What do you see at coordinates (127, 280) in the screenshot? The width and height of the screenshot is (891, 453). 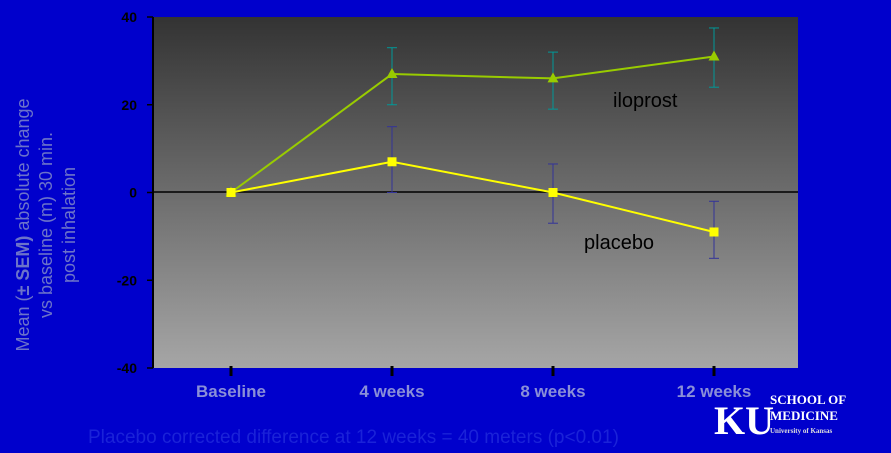 I see `y-tick-label: -20` at bounding box center [127, 280].